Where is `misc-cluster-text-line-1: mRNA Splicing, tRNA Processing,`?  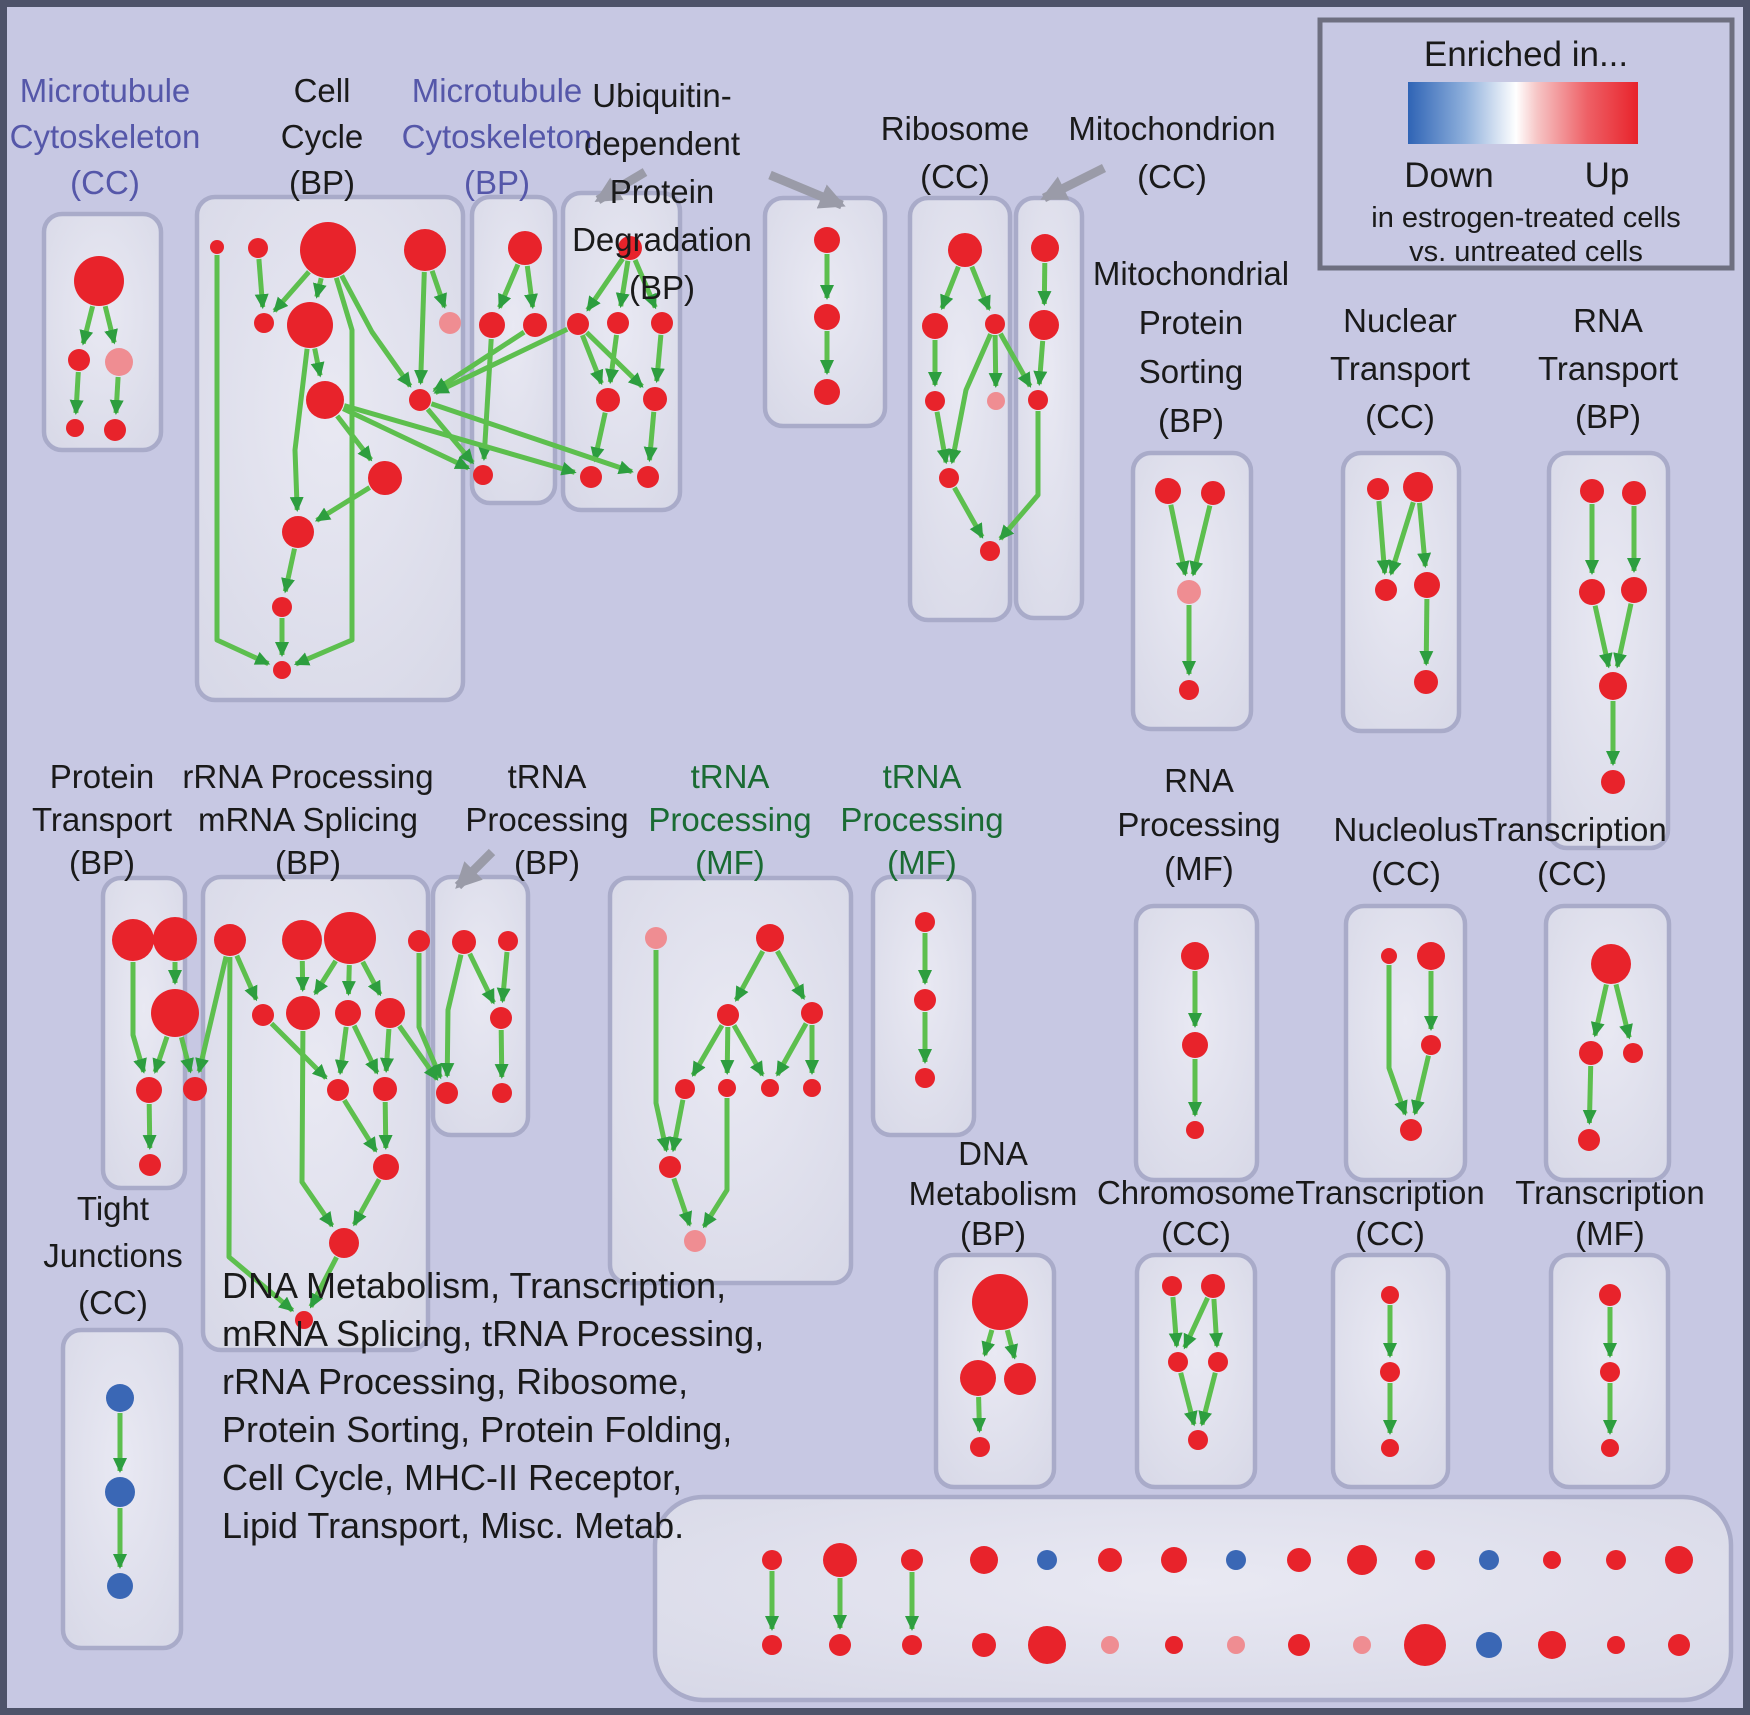
misc-cluster-text-line-1: mRNA Splicing, tRNA Processing, is located at coordinates (493, 1333).